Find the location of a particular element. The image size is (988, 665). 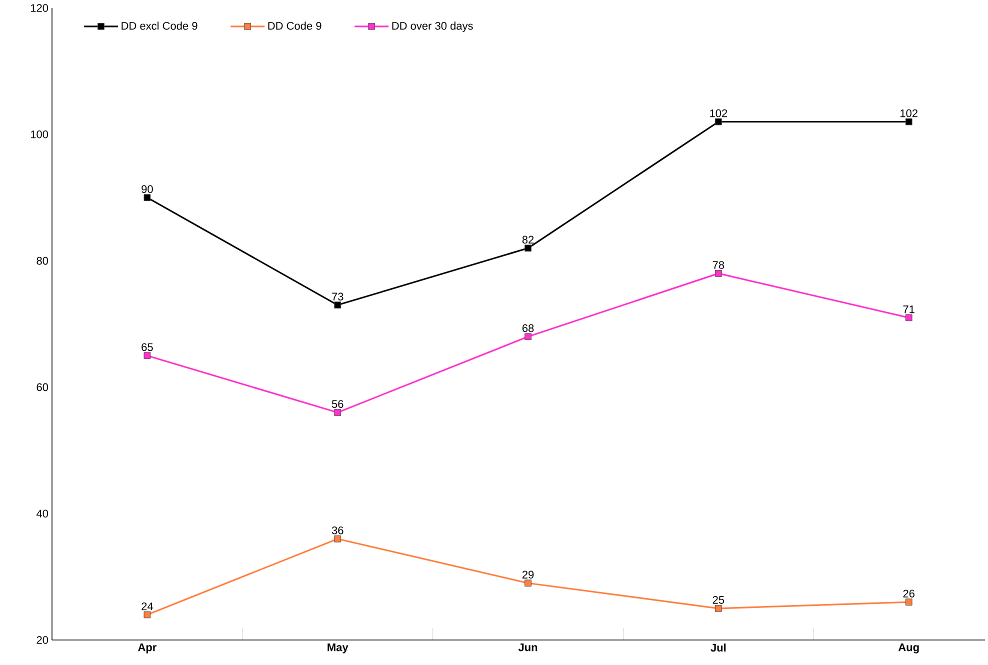

y-tick-label: 120 is located at coordinates (39, 8).